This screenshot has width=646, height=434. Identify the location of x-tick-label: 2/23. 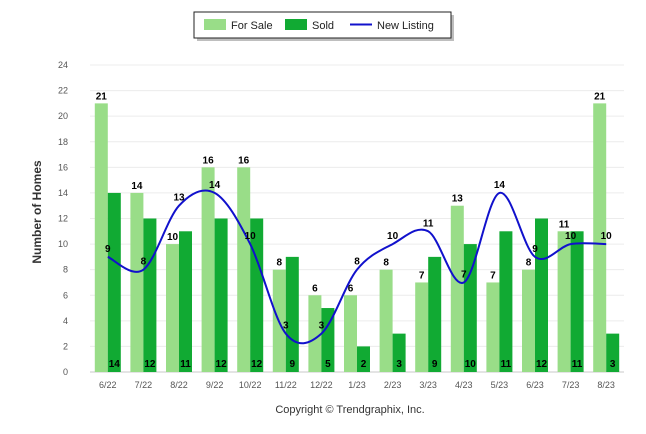
(393, 385).